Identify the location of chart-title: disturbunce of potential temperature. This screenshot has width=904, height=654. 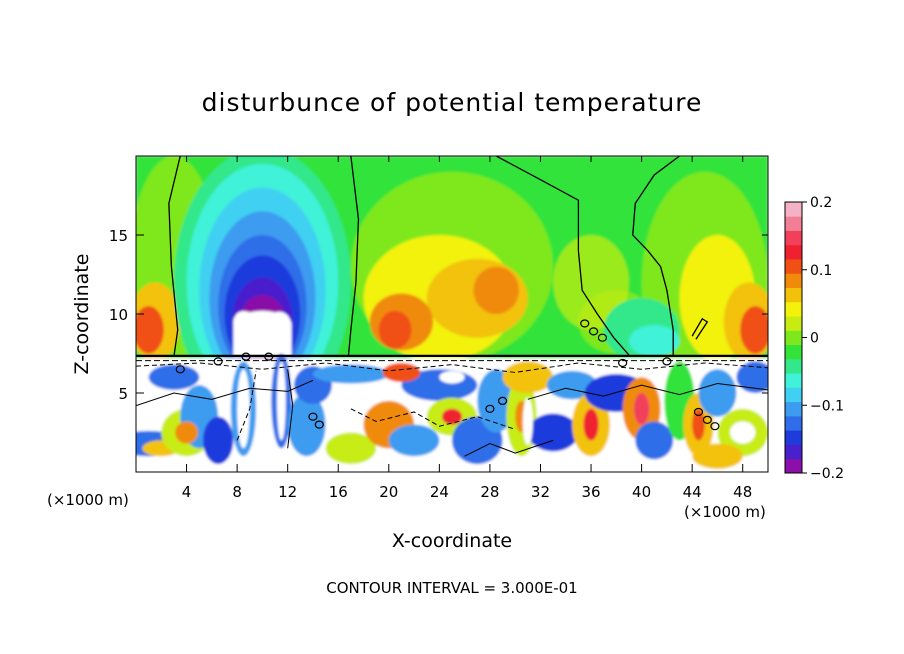
(452, 102).